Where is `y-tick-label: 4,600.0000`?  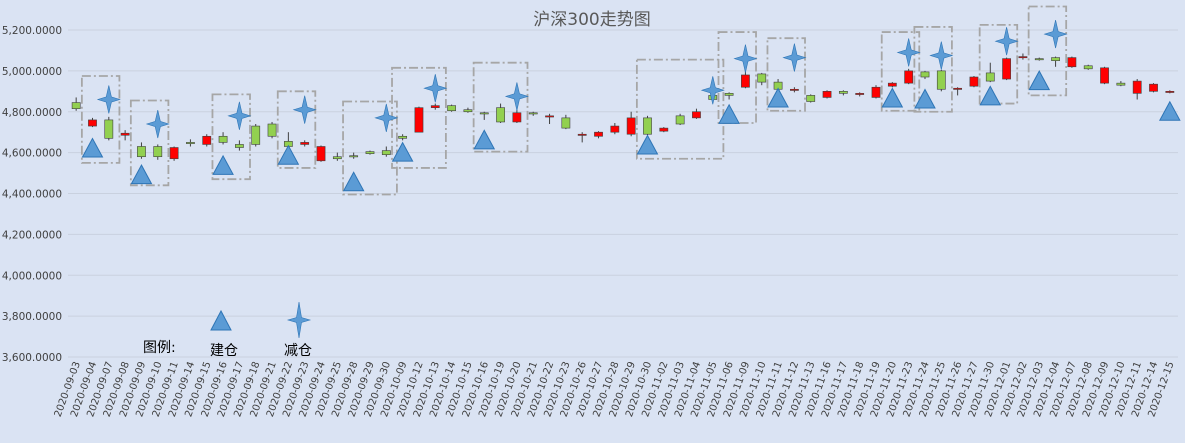 y-tick-label: 4,600.0000 is located at coordinates (32, 154).